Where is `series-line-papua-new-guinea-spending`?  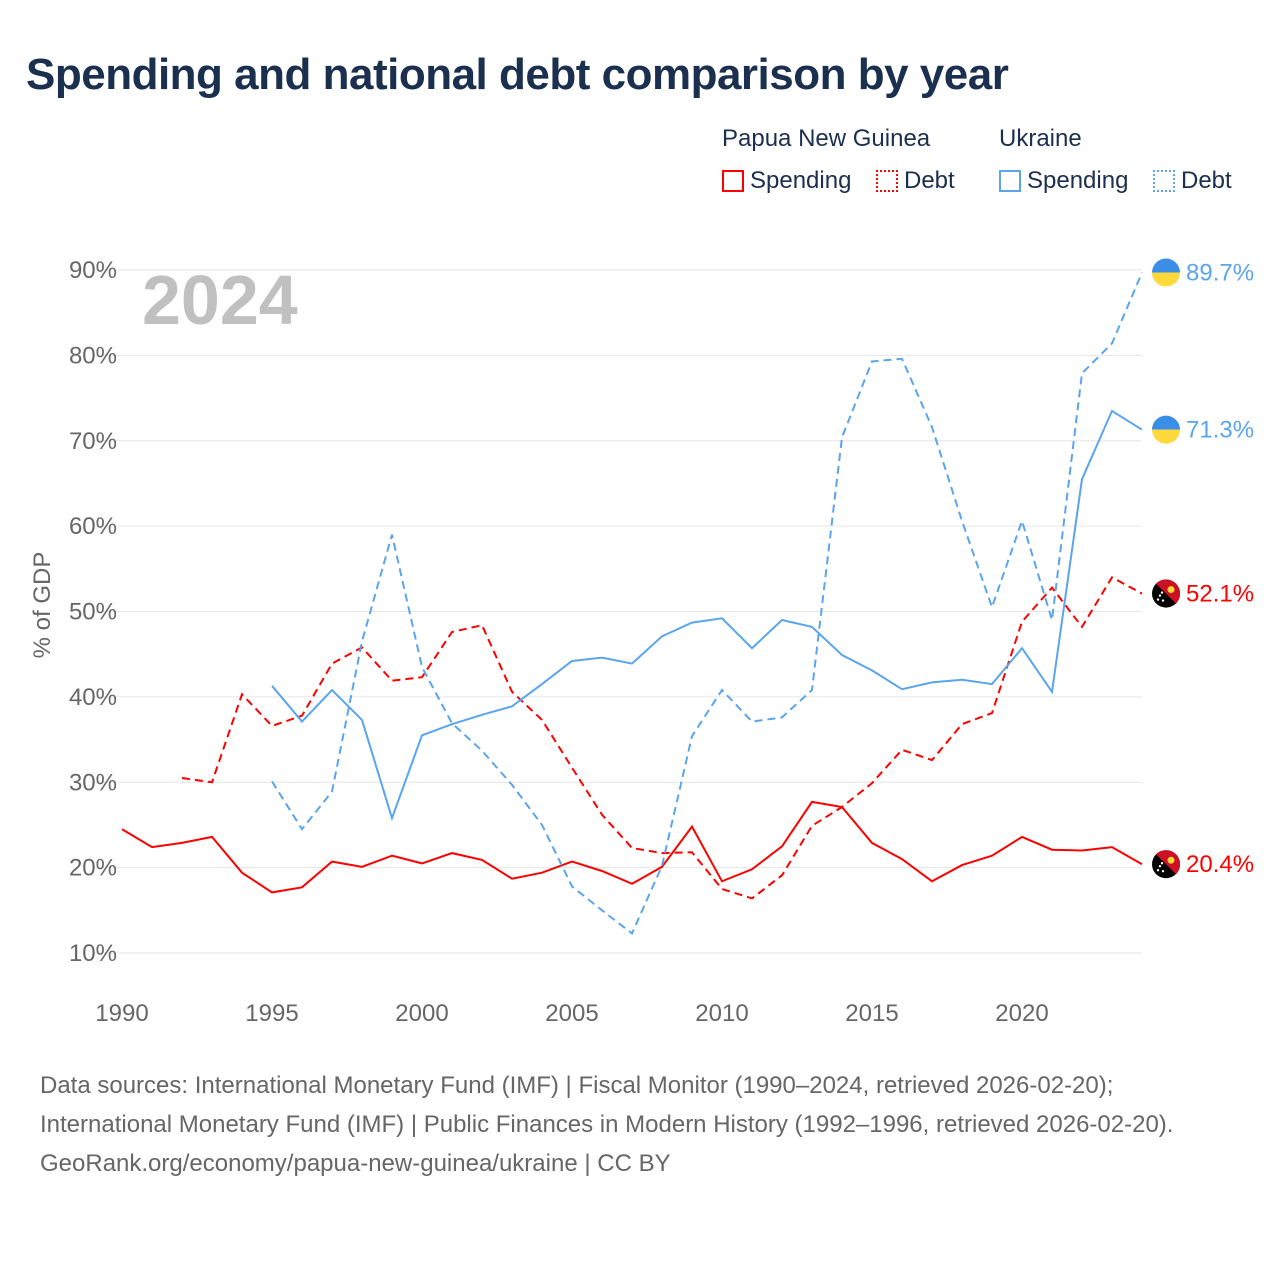
series-line-papua-new-guinea-spending is located at coordinates (632, 847).